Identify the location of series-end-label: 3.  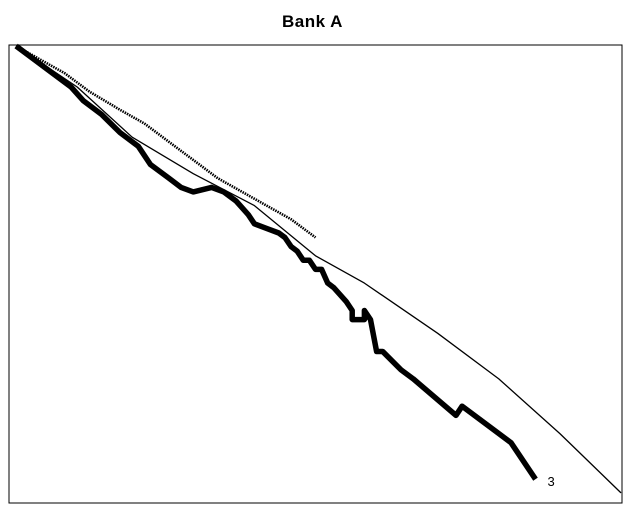
(551, 481).